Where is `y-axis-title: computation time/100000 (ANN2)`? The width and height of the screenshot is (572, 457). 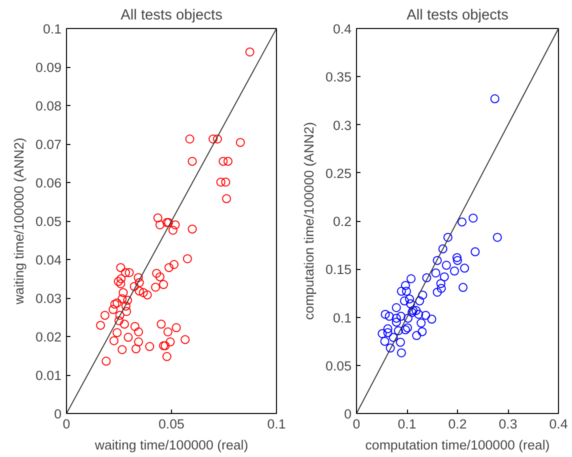 y-axis-title: computation time/100000 (ANN2) is located at coordinates (309, 221).